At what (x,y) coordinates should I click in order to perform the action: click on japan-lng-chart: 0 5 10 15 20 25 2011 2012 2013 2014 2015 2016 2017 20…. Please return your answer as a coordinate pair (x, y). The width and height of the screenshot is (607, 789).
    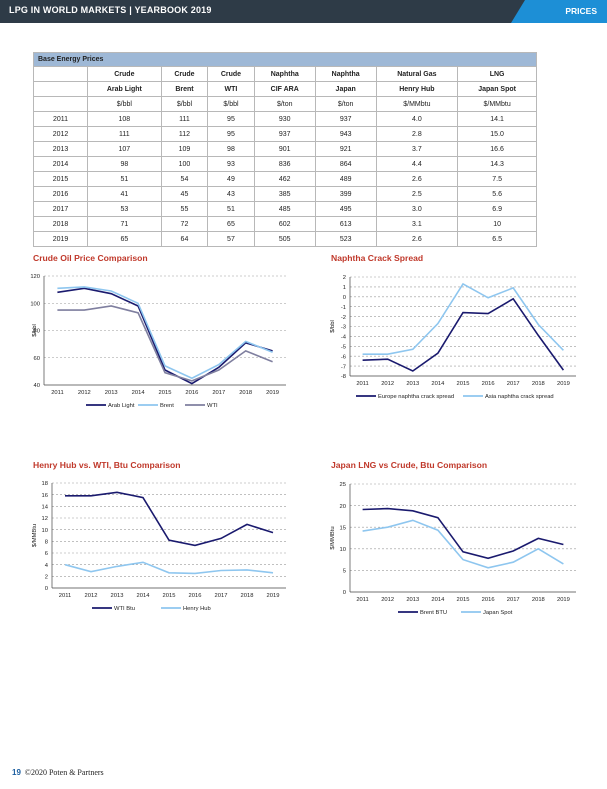
    Looking at the image, I should click on (453, 549).